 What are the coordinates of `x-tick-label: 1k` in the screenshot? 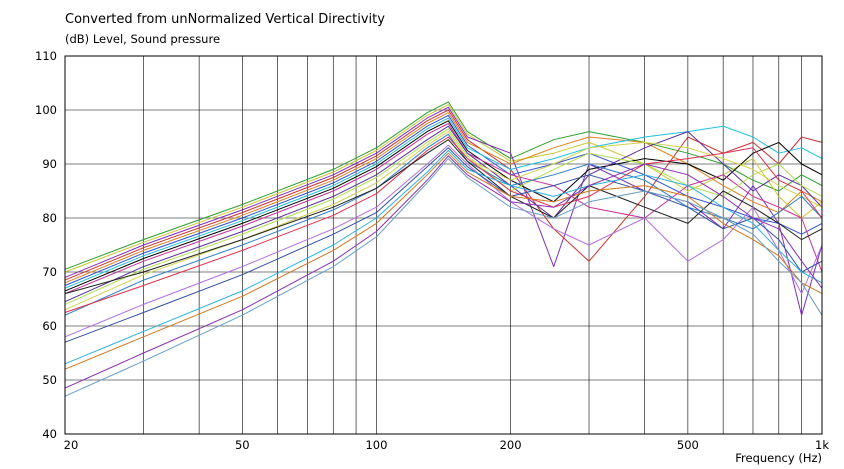 It's located at (822, 445).